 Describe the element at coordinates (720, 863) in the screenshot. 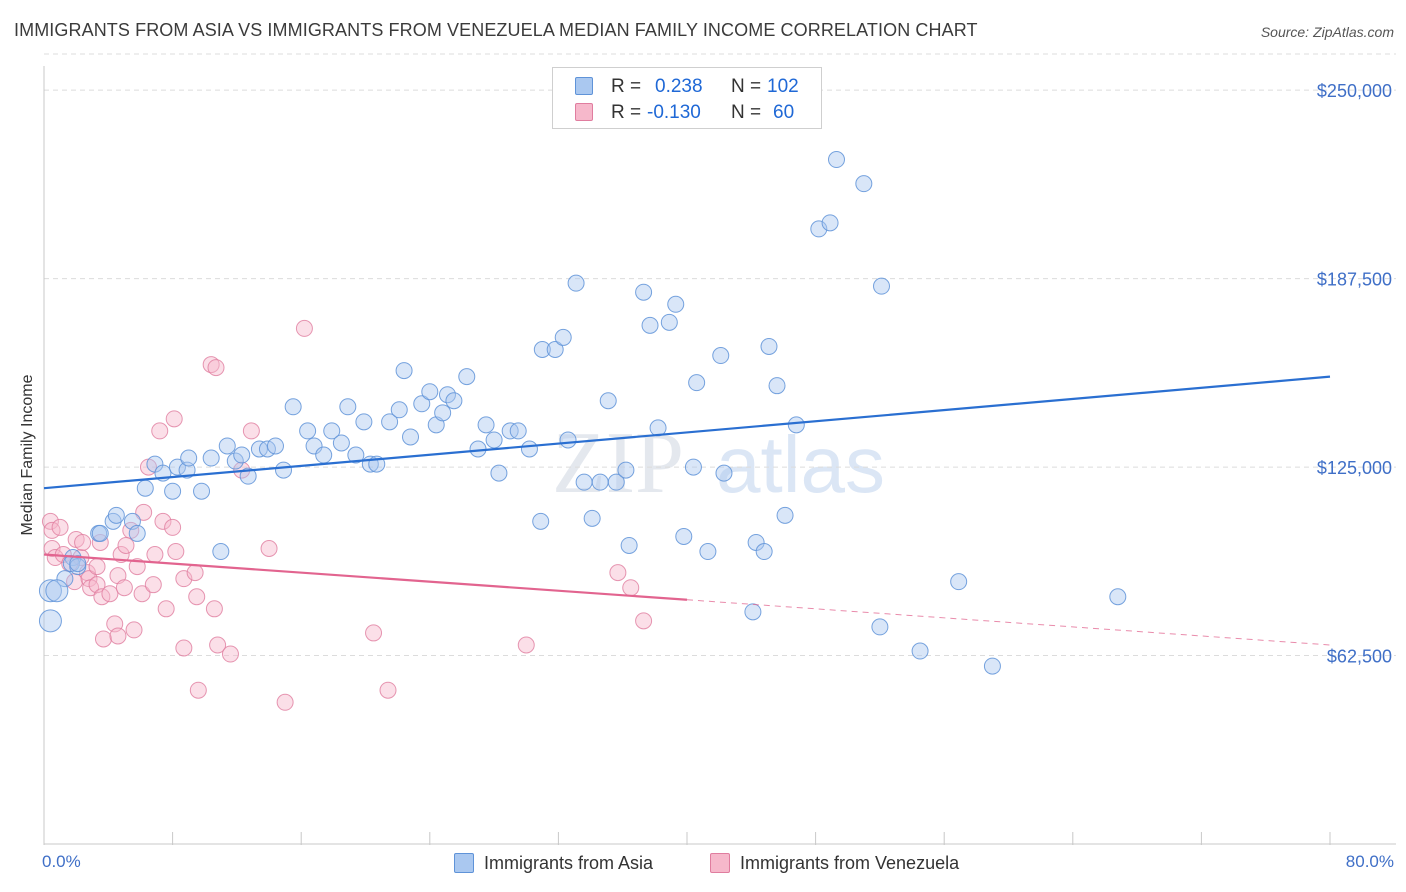

I see `legend-venezuela-swatch` at that location.